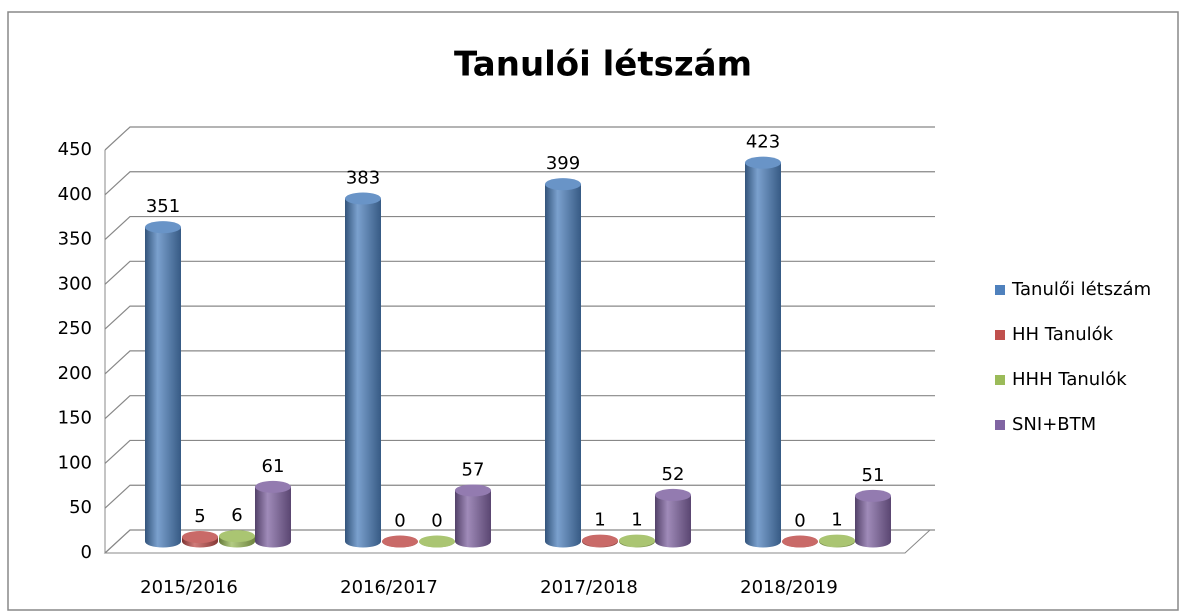 The image size is (1186, 615). I want to click on legend-label: HHH Tanulók, so click(1069, 379).